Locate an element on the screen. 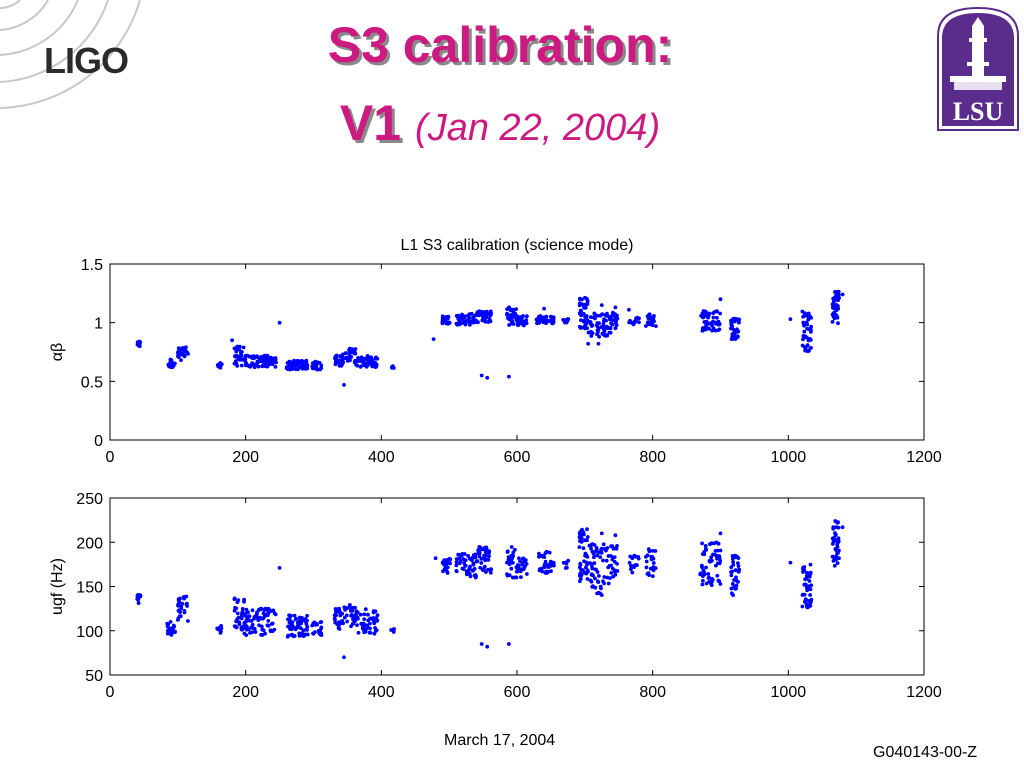  data-markers is located at coordinates (490, 589).